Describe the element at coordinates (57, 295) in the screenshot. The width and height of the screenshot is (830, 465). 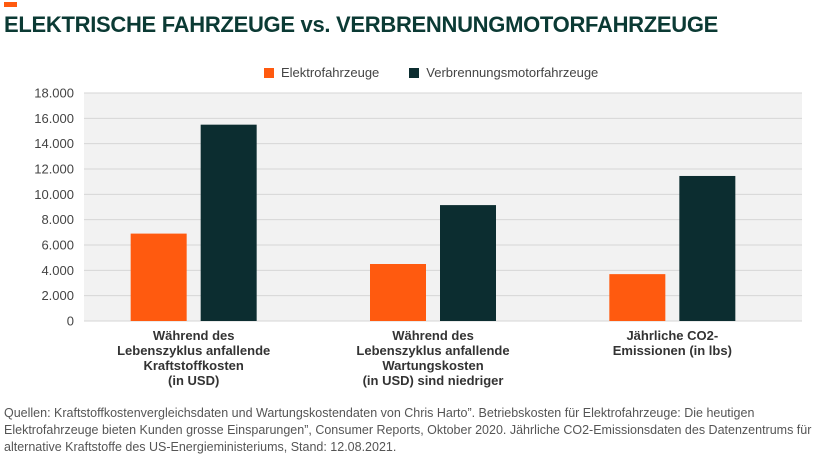
I see `y-tick-label: 2.000` at that location.